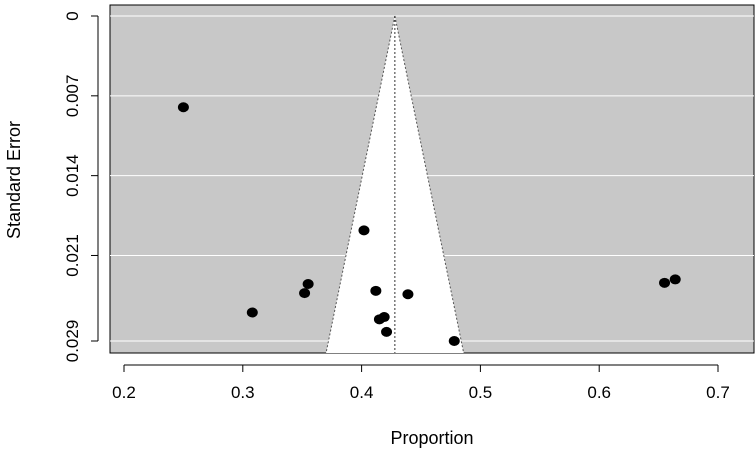  I want to click on x-axis-title: Proportion, so click(431, 438).